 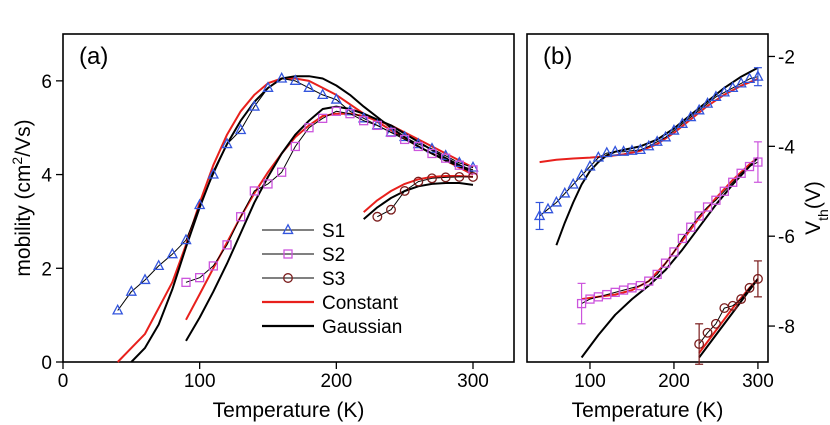 I want to click on legend-label: Gaussian, so click(x=362, y=327).